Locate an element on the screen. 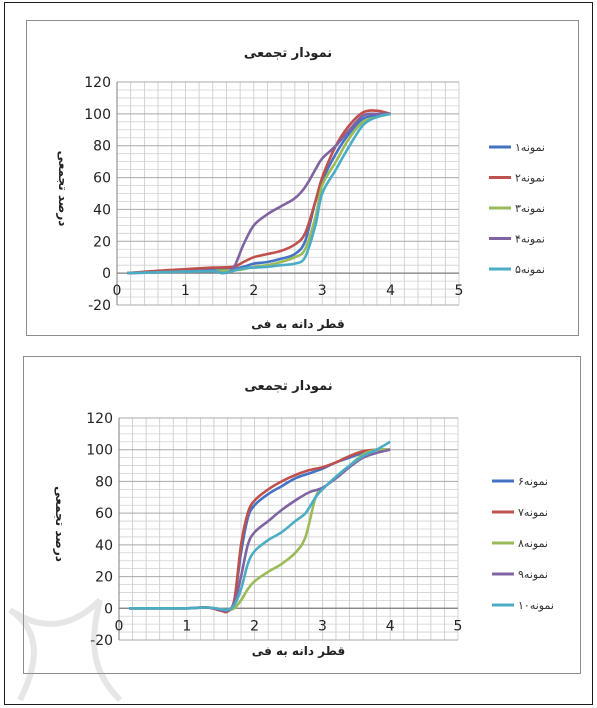  legend-entry: نمونه۶ is located at coordinates (533, 481).